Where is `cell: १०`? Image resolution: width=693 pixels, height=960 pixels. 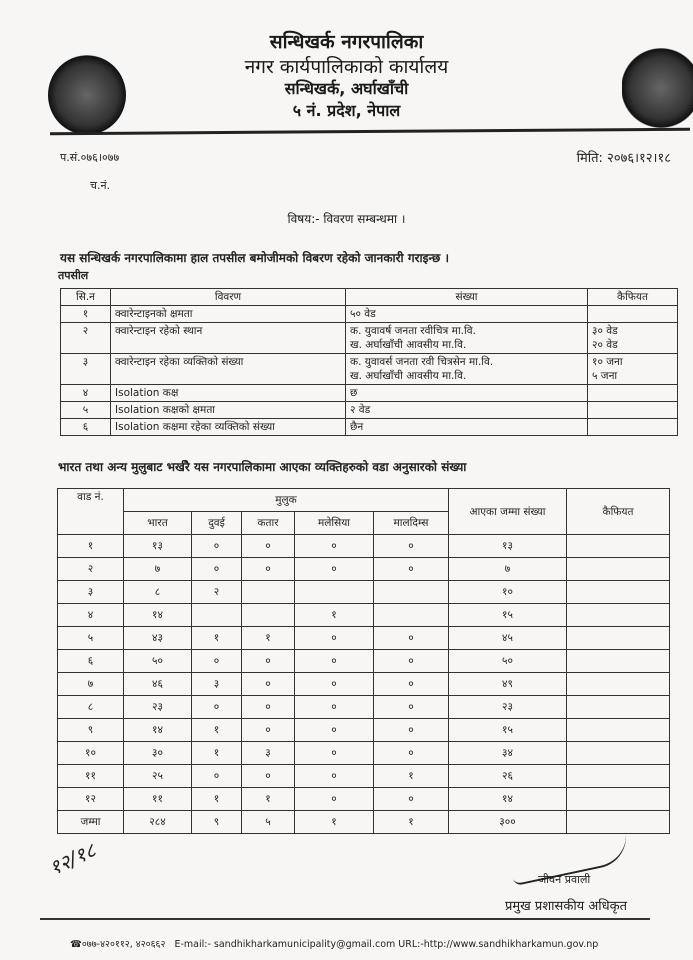
cell: १० is located at coordinates (90, 753).